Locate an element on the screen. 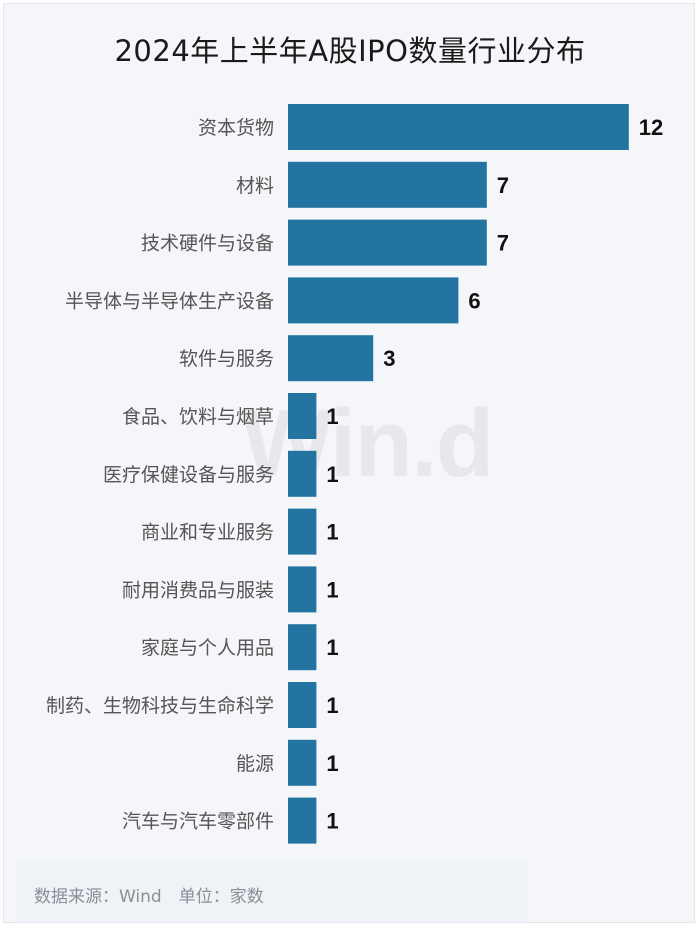  value-label: 12 is located at coordinates (651, 127).